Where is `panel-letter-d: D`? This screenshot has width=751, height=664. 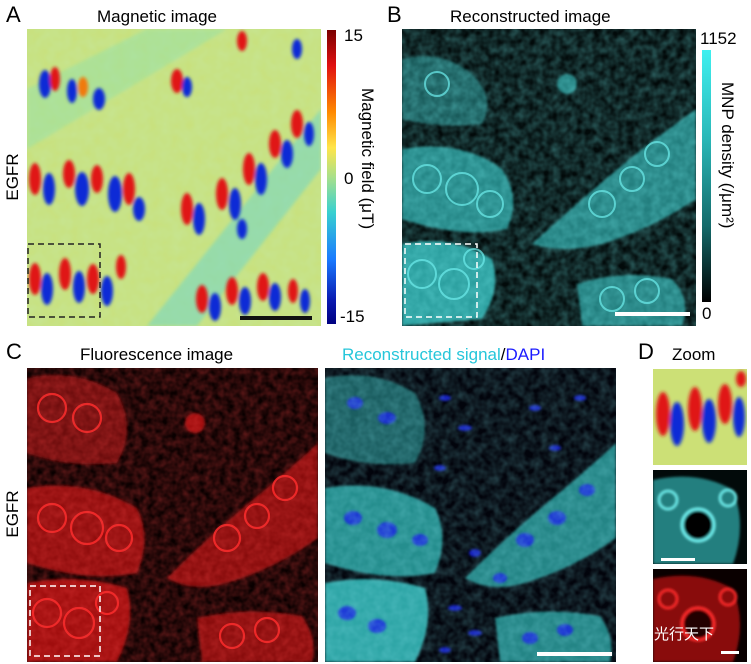 panel-letter-d: D is located at coordinates (646, 351).